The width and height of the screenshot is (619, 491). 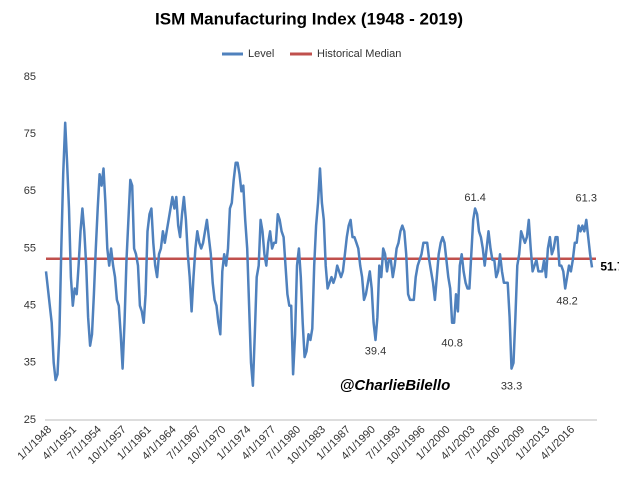 What do you see at coordinates (586, 198) in the screenshot?
I see `annotation: 61.3` at bounding box center [586, 198].